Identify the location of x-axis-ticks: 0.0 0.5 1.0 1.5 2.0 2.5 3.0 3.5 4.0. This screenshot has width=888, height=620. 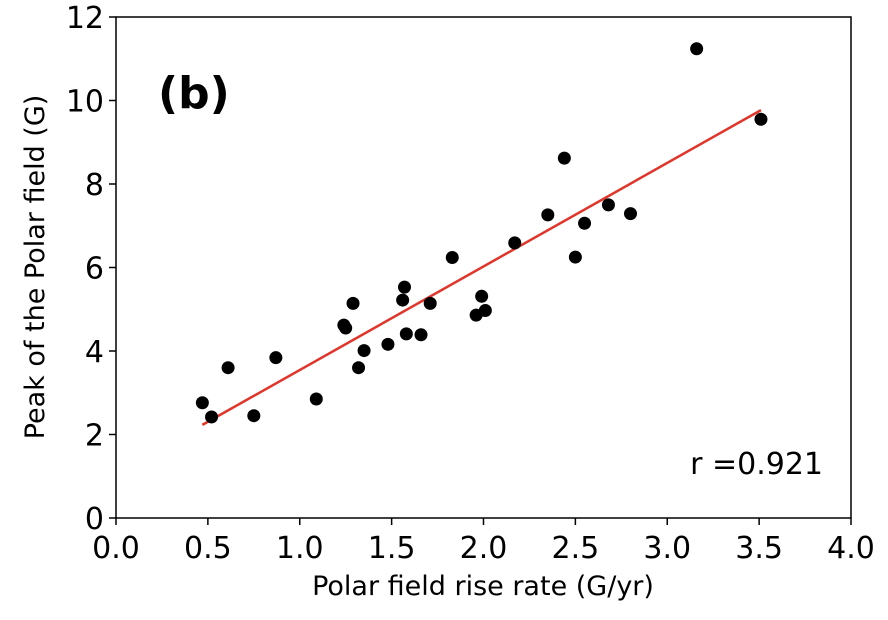
(483, 542).